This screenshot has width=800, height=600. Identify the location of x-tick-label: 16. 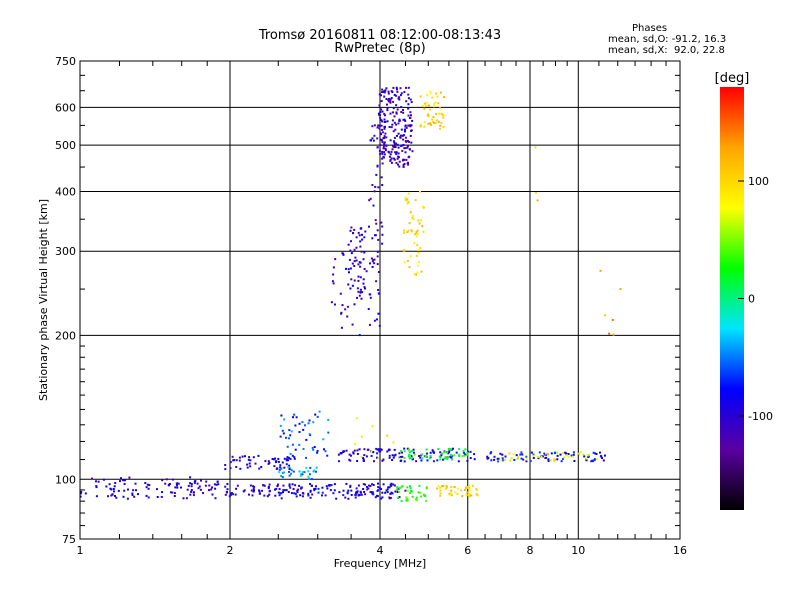
(680, 550).